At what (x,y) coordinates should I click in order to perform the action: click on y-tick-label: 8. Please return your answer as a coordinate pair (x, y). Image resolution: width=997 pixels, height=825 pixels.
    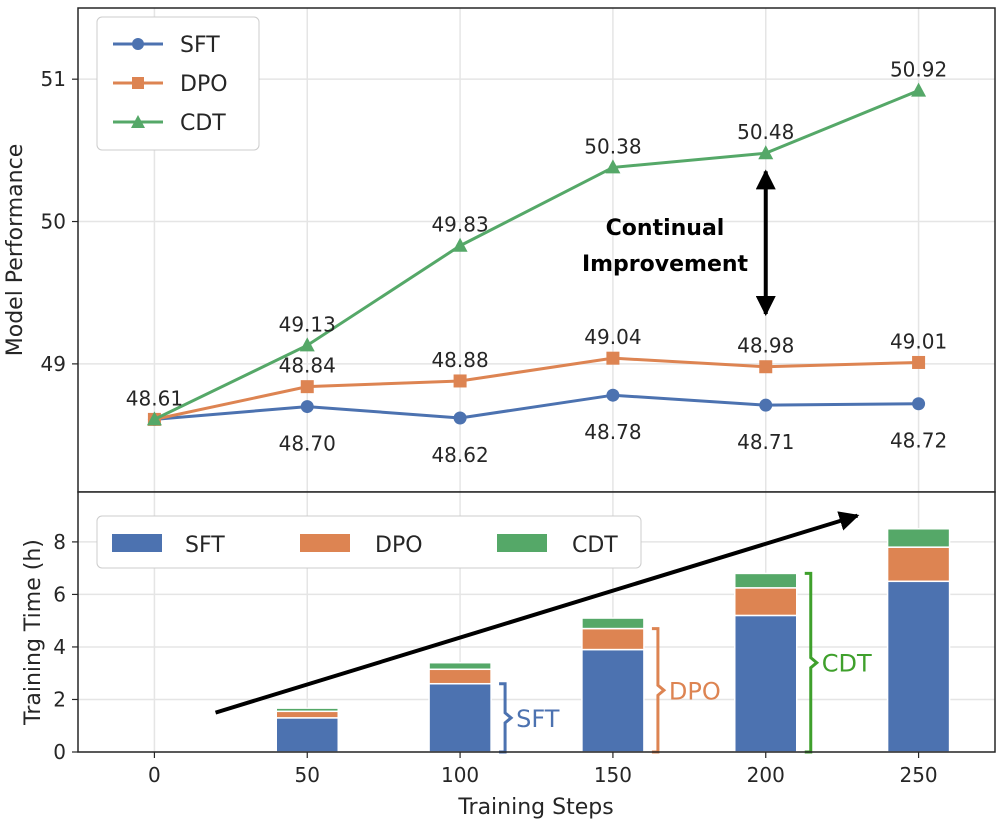
    Looking at the image, I should click on (59, 542).